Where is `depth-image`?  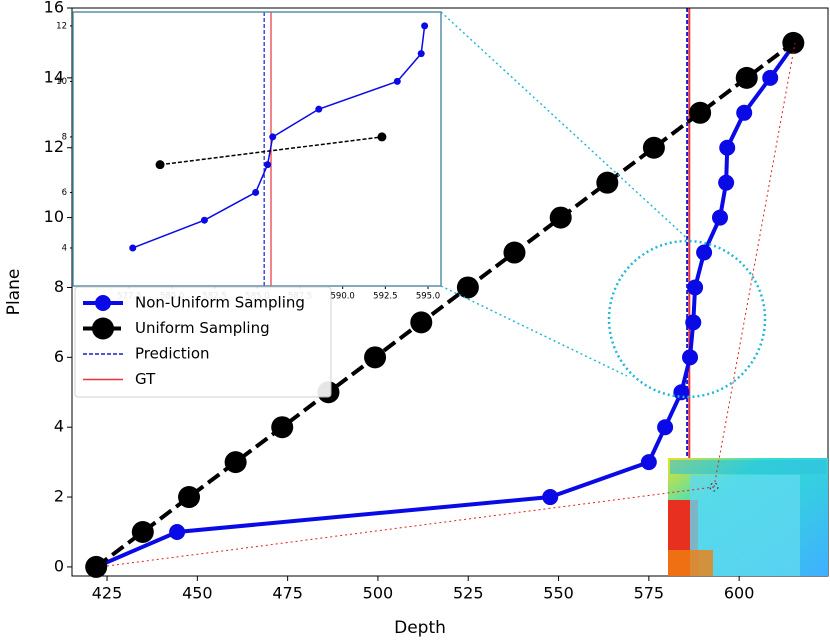 depth-image is located at coordinates (748, 517).